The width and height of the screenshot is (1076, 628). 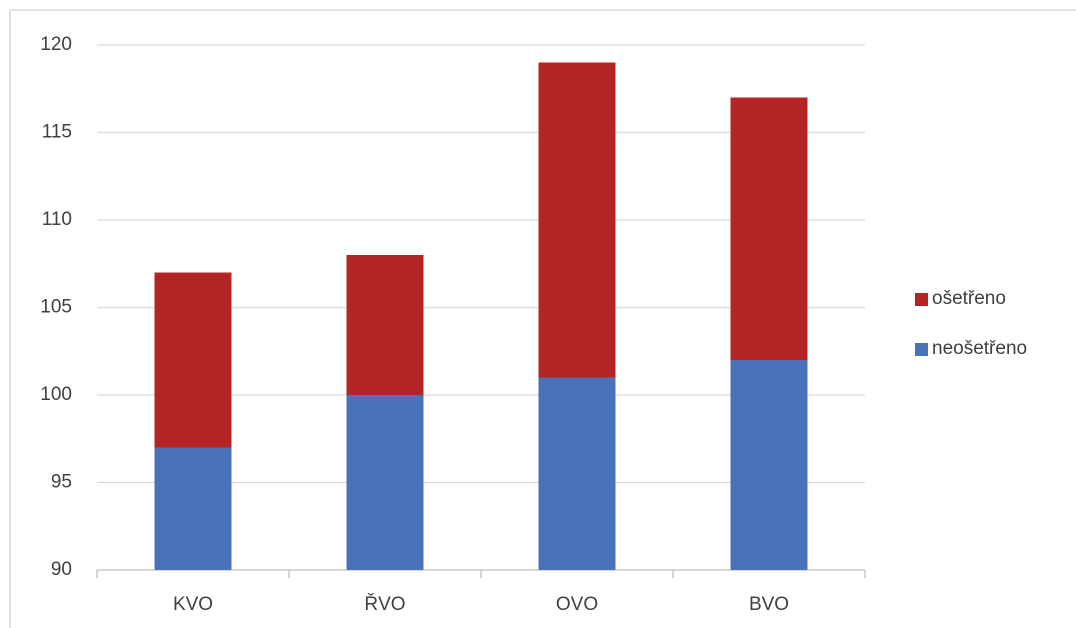 I want to click on x-tick-label: OVO, so click(x=577, y=604).